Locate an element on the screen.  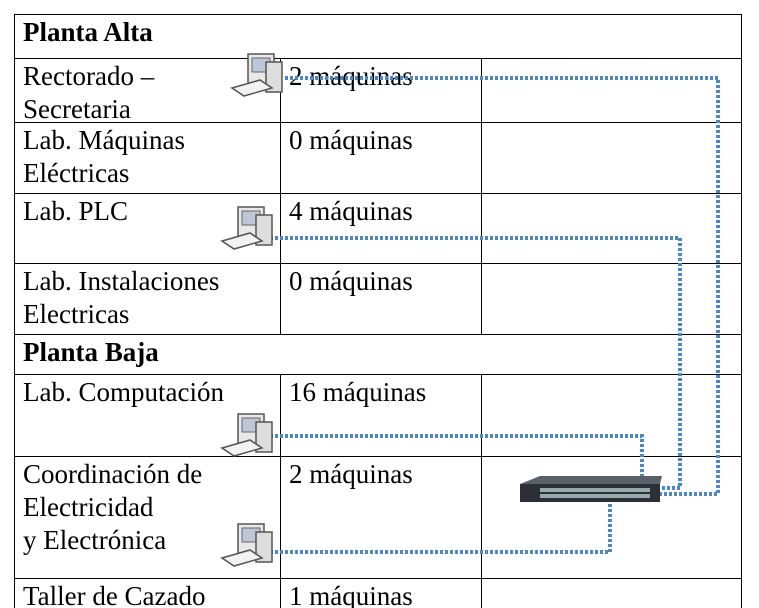
cell-text: Electricas is located at coordinates (76, 314).